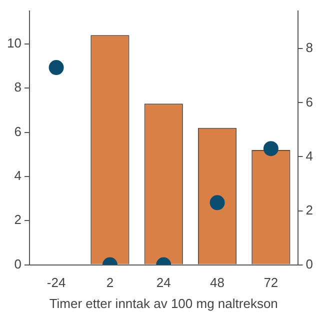 The image size is (320, 320). Describe the element at coordinates (18, 176) in the screenshot. I see `y-tick-label: 4` at that location.